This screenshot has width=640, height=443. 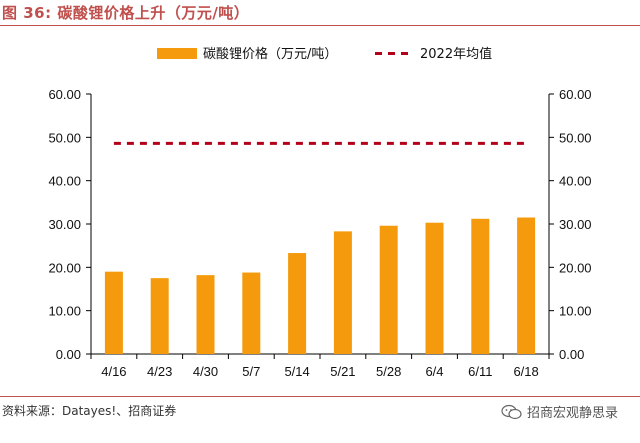 What do you see at coordinates (511, 411) in the screenshot?
I see `wechat-icon` at bounding box center [511, 411].